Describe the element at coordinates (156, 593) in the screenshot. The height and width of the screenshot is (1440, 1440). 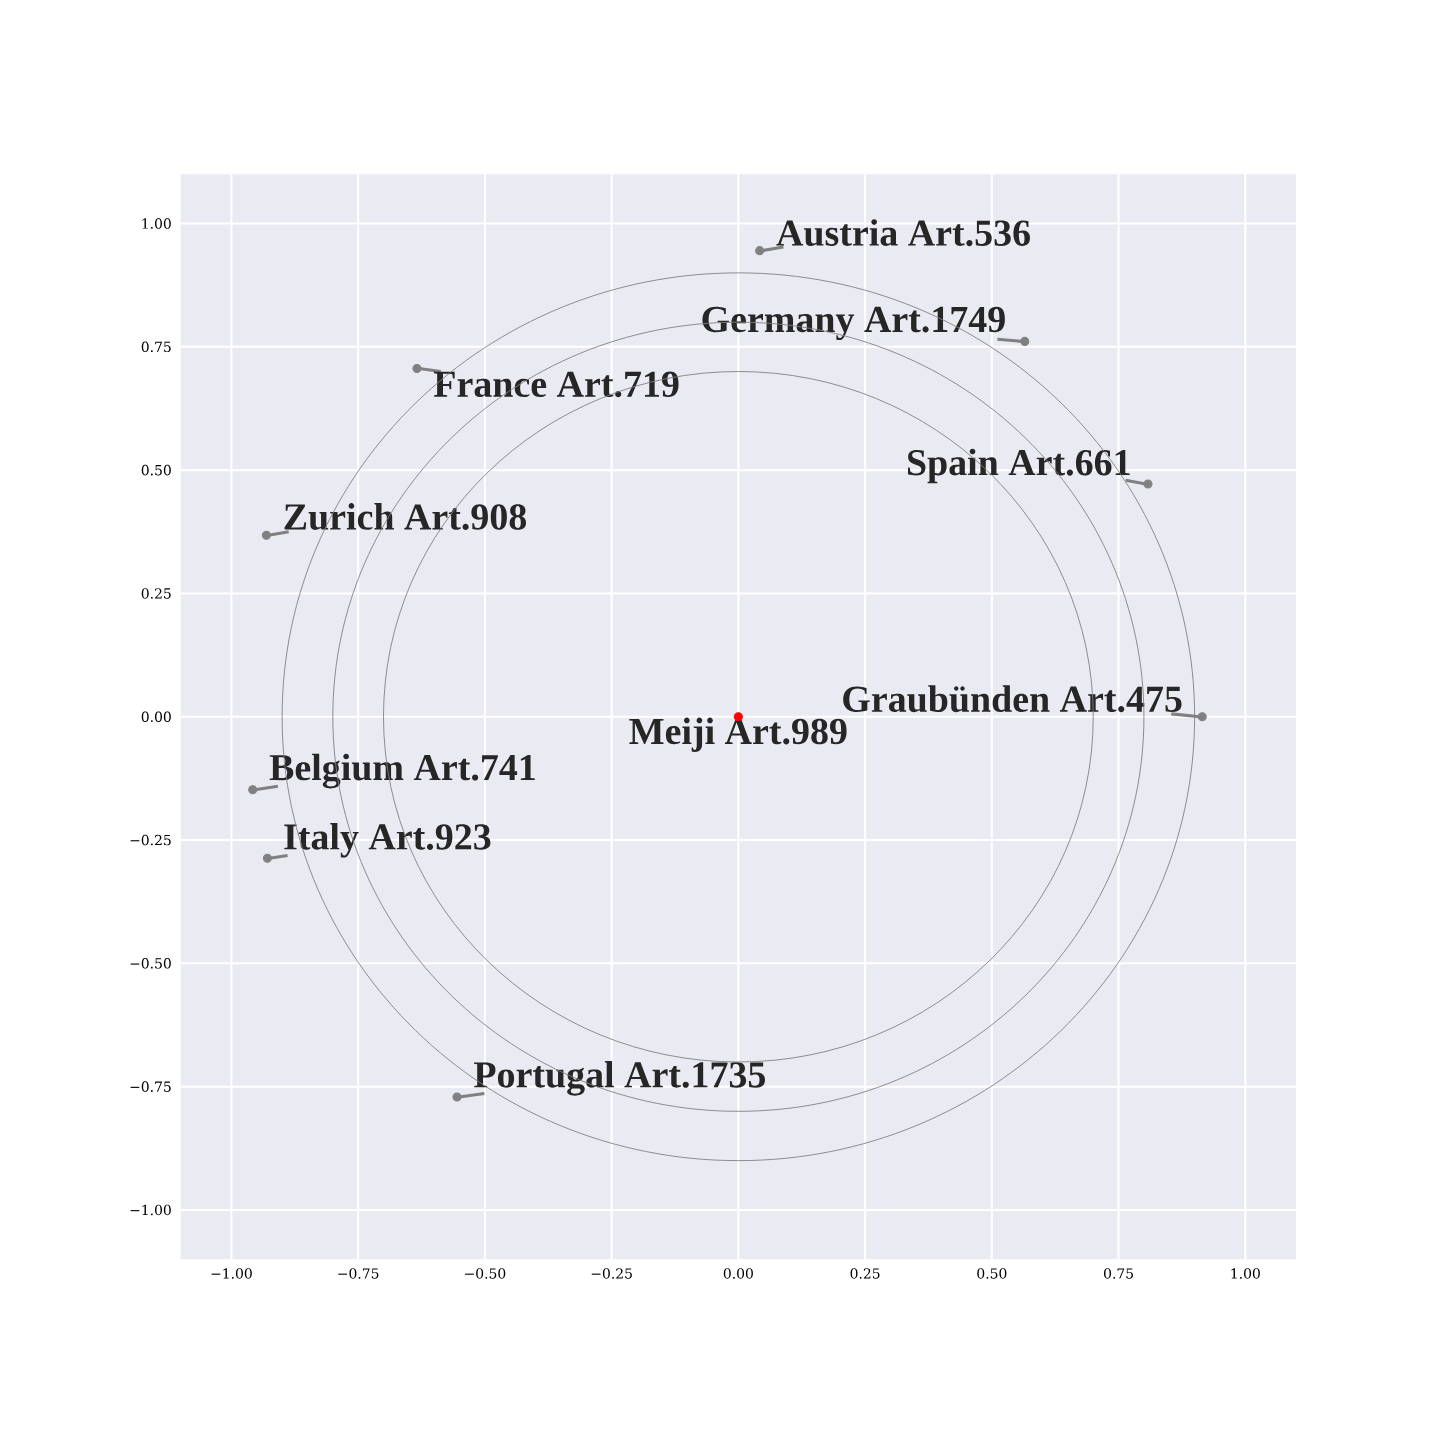
I see `y-tick-label: 0.25` at that location.